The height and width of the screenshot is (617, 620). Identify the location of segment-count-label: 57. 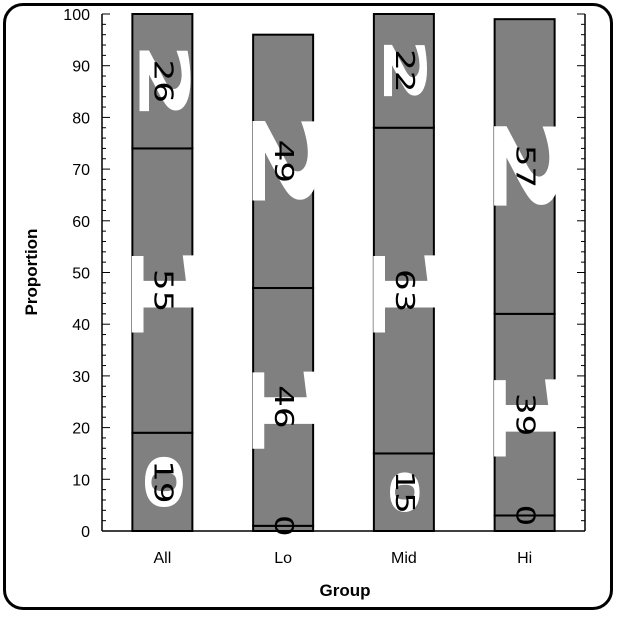
(525, 166).